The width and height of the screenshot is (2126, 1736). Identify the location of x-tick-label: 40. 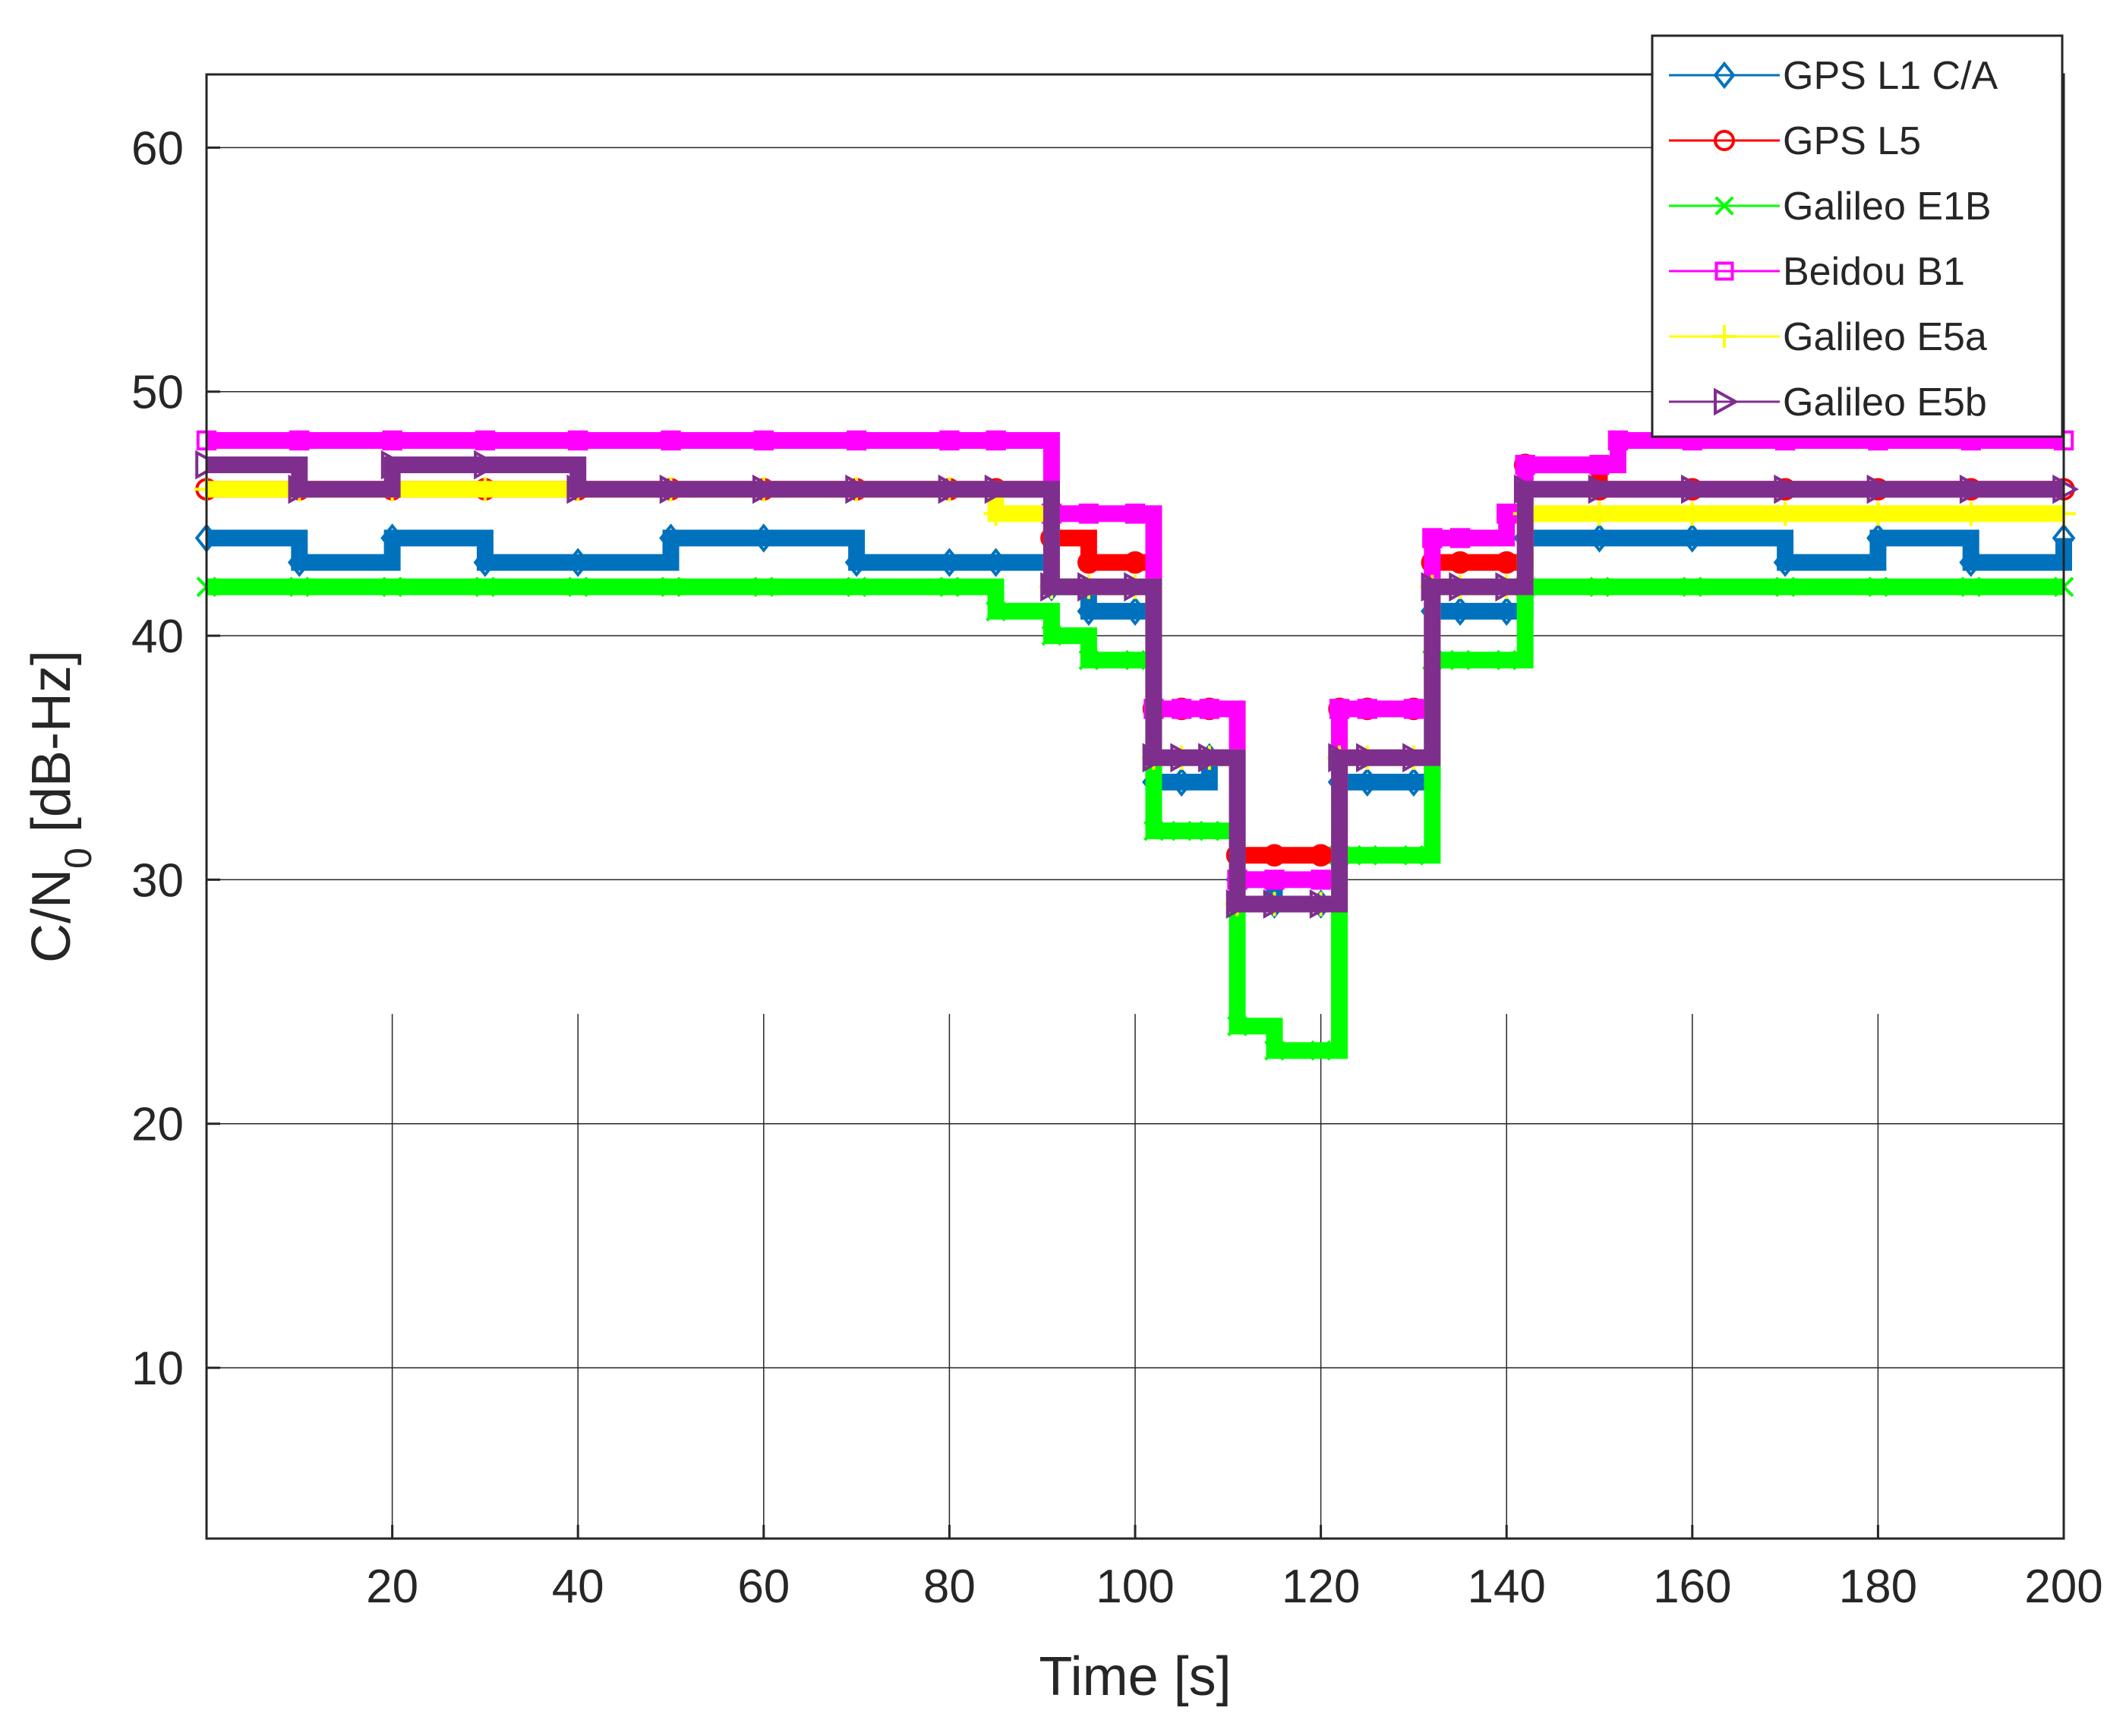
(578, 1587).